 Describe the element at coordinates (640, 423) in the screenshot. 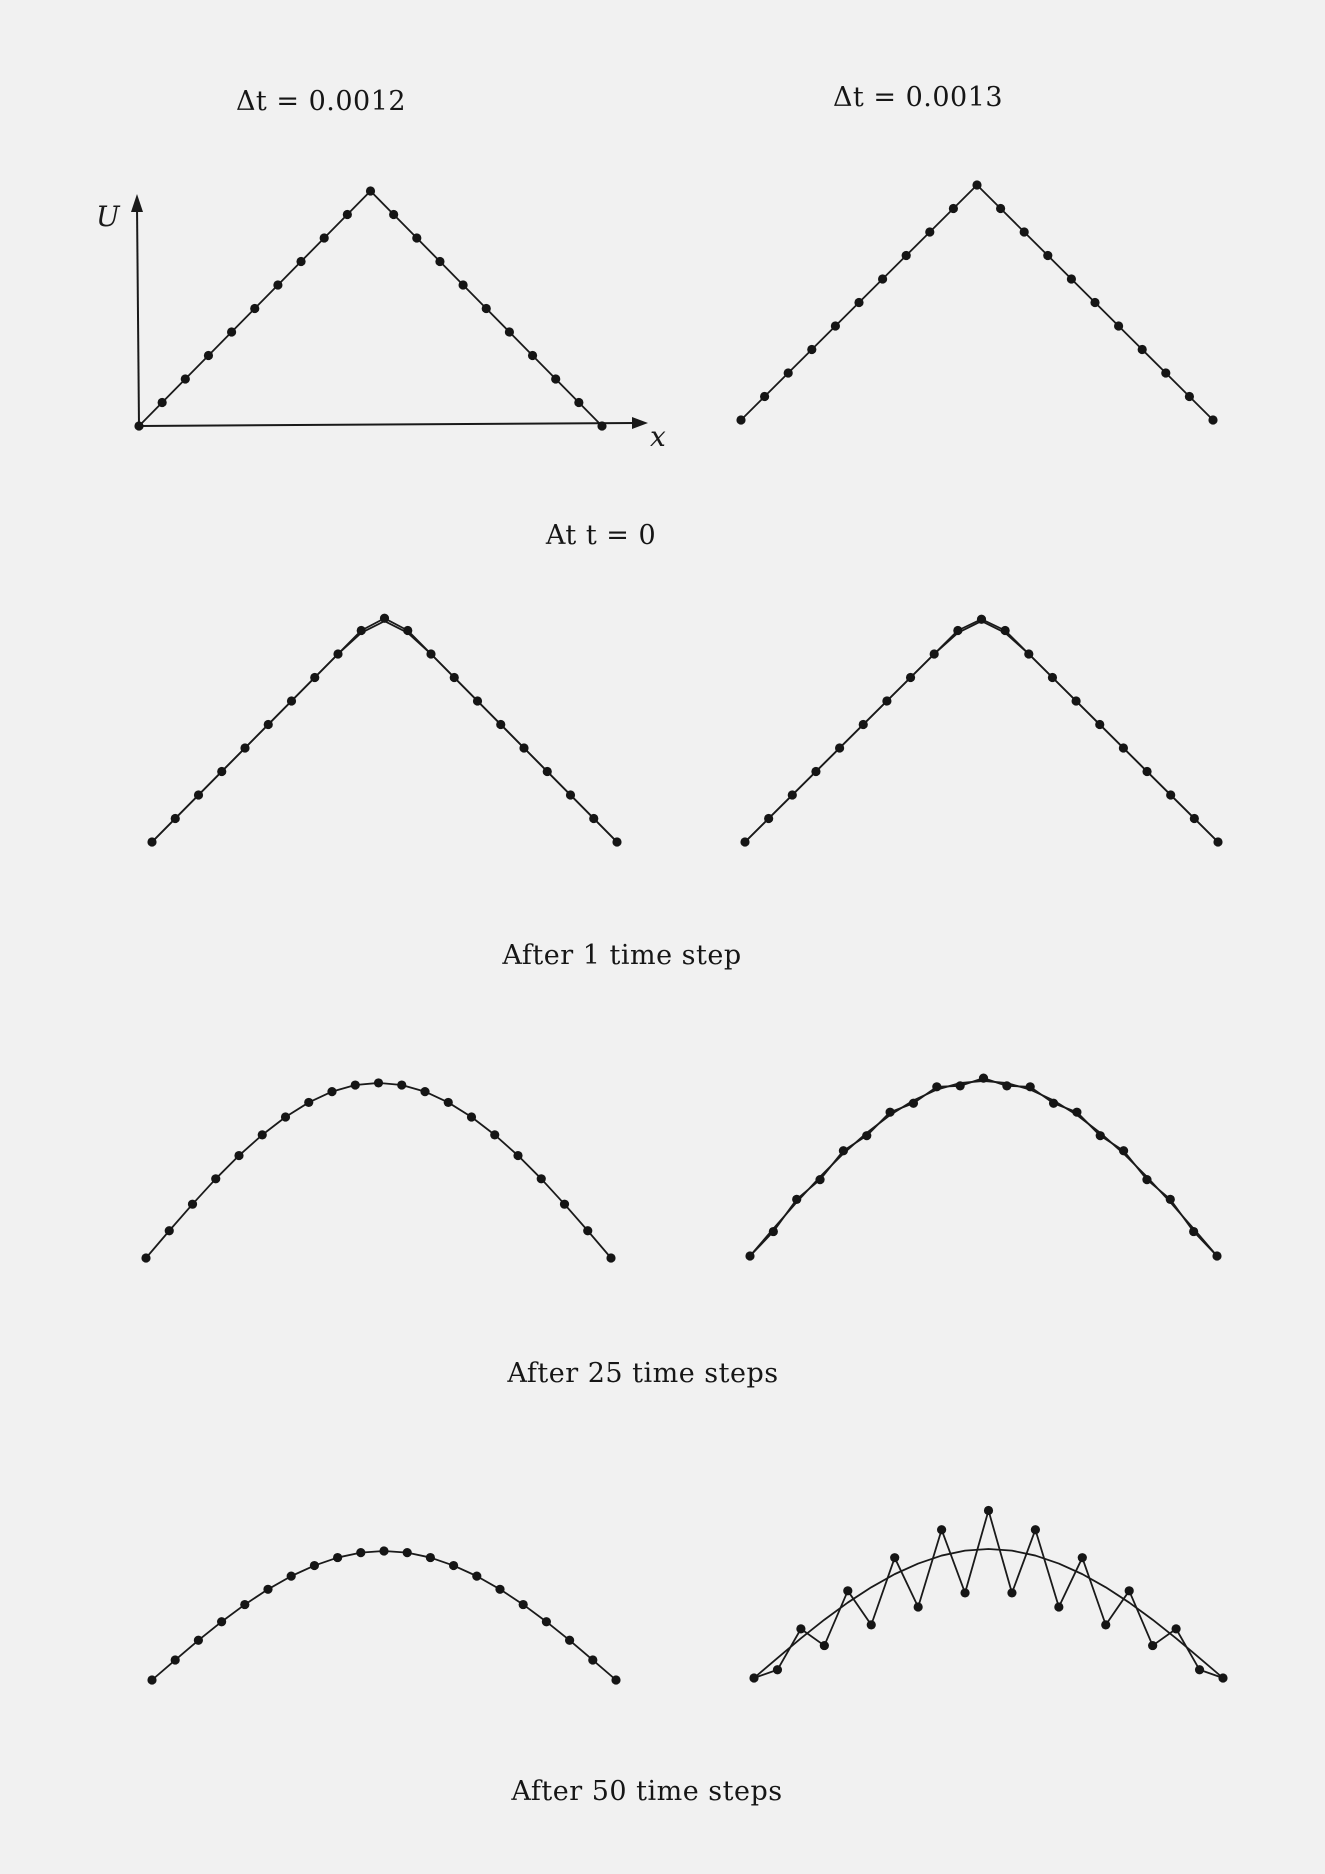

I see `x-axis-arrow-icon` at that location.